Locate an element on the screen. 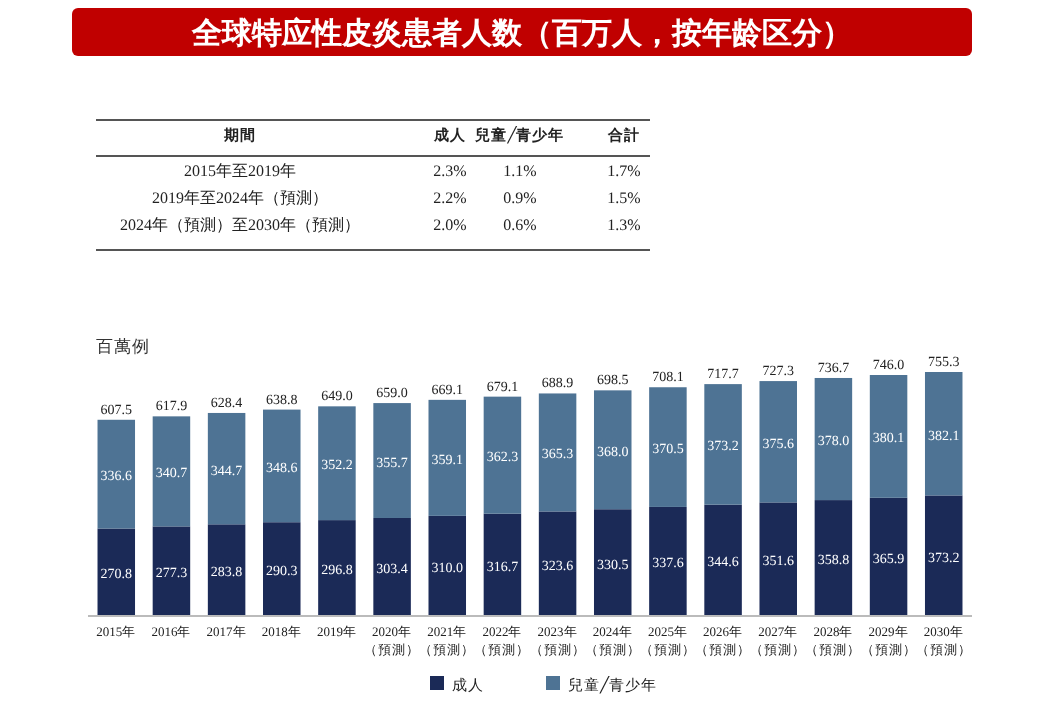 This screenshot has height=710, width=1040. text: 1.3% is located at coordinates (624, 225).